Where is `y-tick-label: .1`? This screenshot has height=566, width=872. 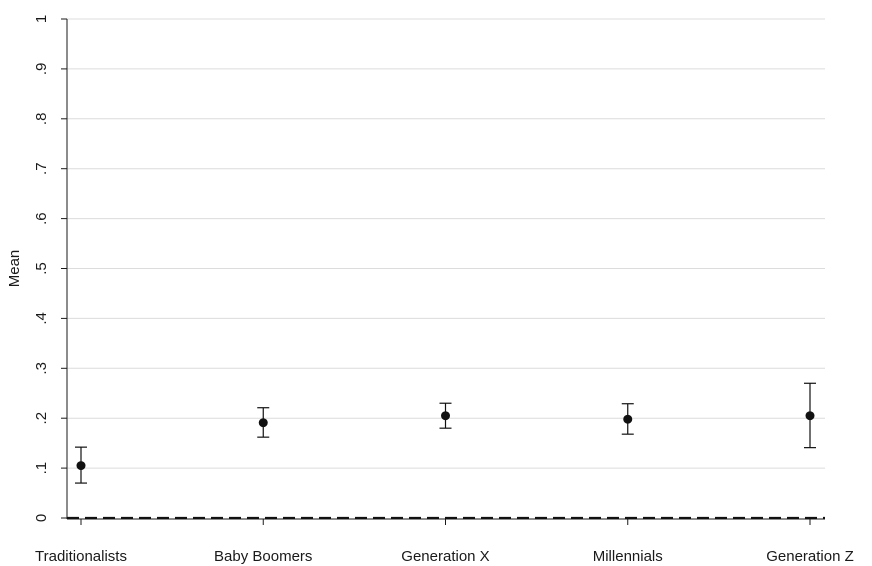 y-tick-label: .1 is located at coordinates (41, 468).